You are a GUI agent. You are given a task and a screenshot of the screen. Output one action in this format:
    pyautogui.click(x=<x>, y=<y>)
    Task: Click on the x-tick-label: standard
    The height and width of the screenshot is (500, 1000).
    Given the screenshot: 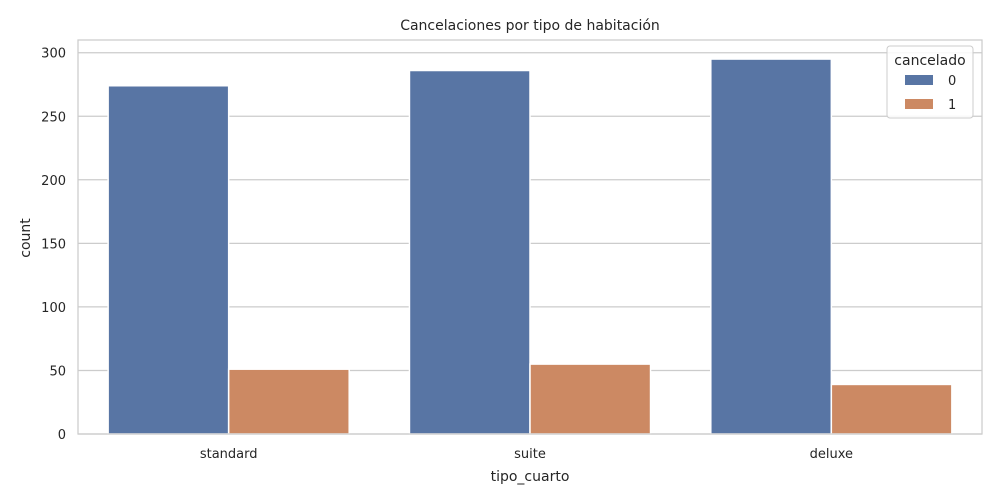 What is the action you would take?
    pyautogui.click(x=229, y=454)
    